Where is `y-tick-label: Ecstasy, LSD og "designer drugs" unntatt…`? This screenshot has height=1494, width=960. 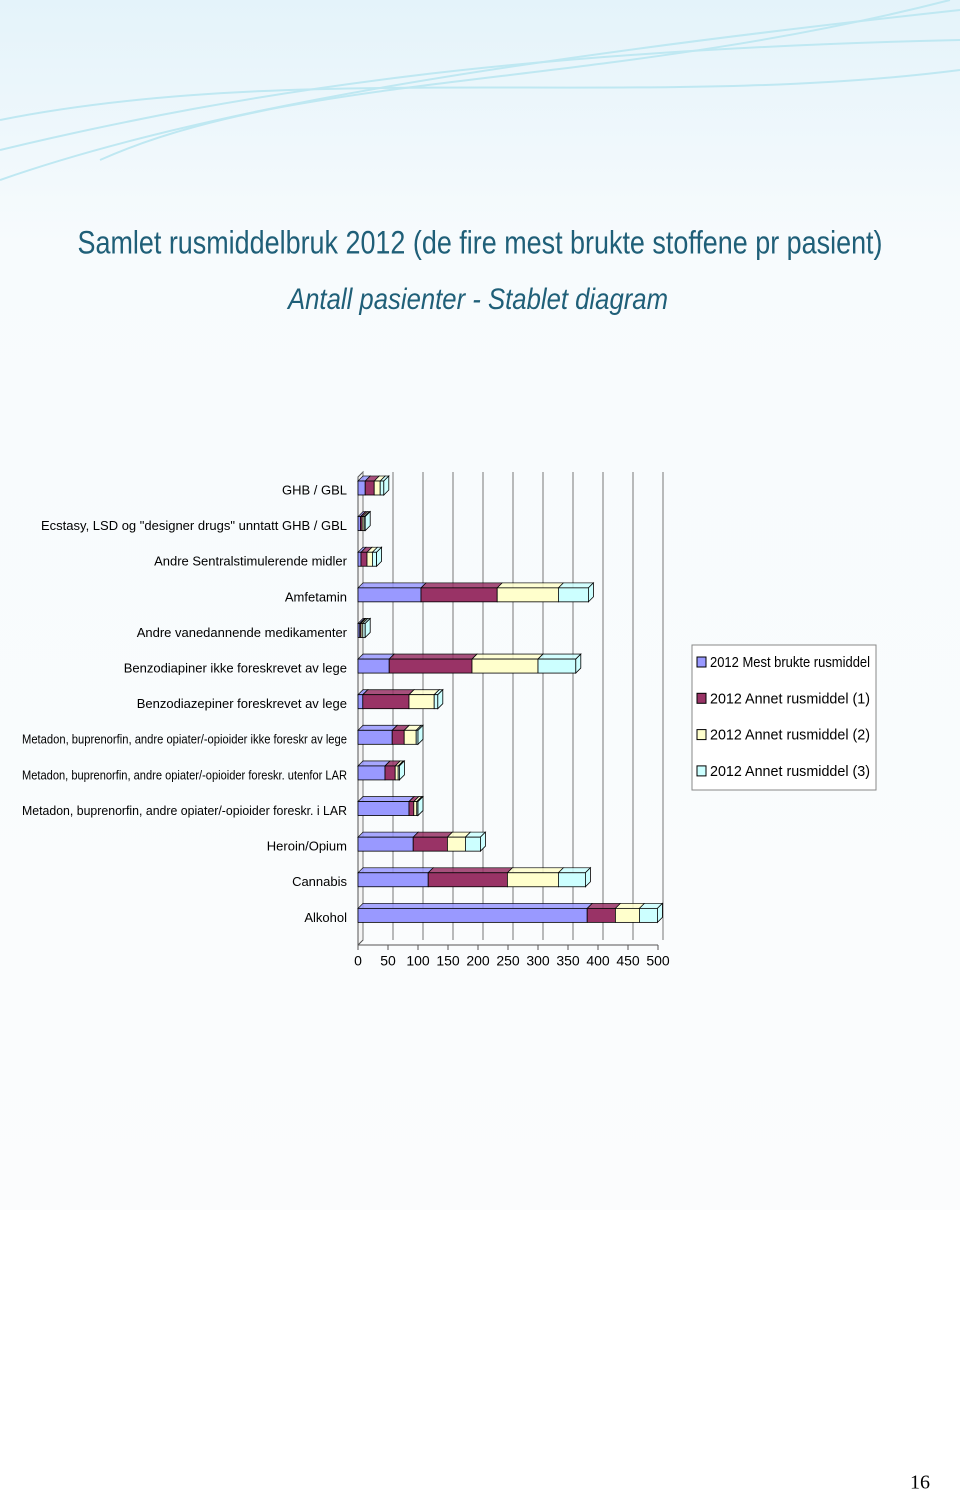
y-tick-label: Ecstasy, LSD og "designer drugs" unntatt… is located at coordinates (194, 525).